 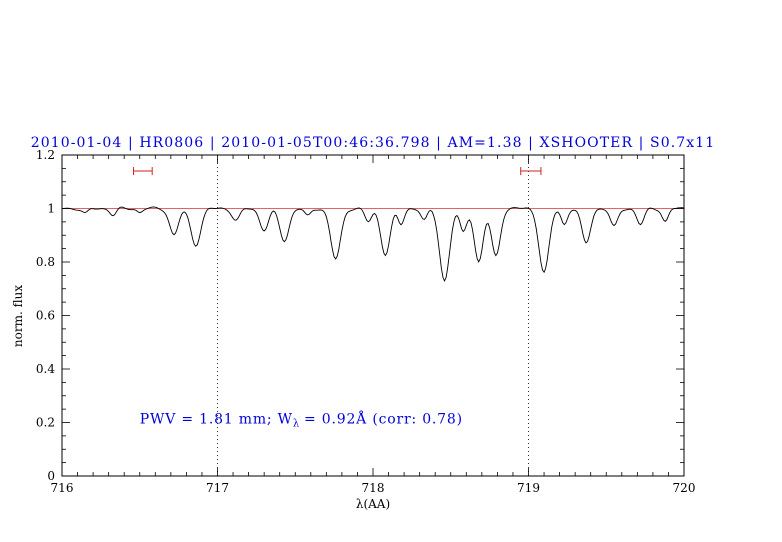 I want to click on x-tick-label: 718, so click(x=373, y=488).